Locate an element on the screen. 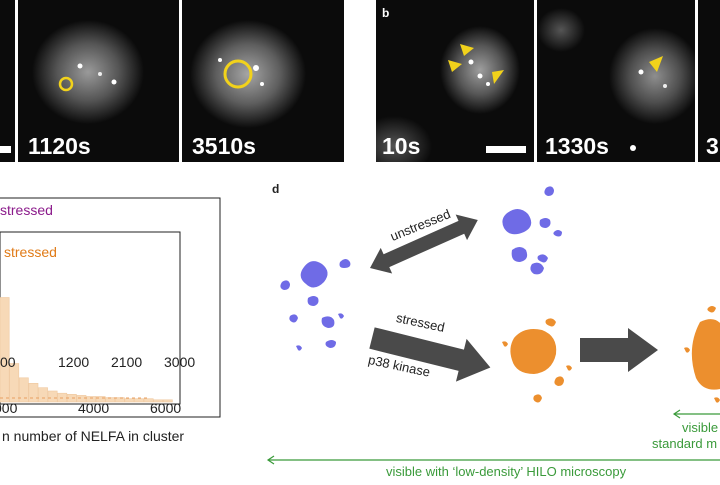 This screenshot has height=485, width=720. timestamp-label: 3 is located at coordinates (712, 146).